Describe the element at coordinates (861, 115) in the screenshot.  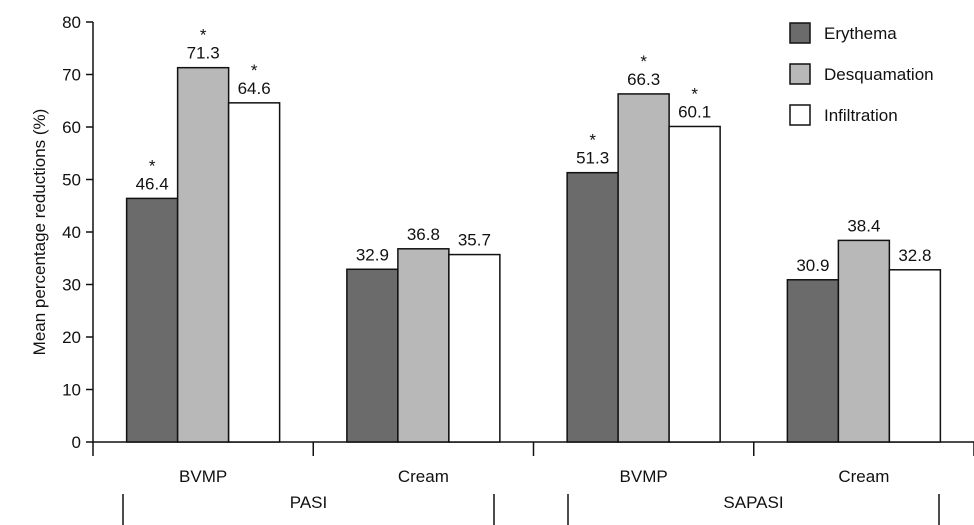
I see `legend-label: Infiltration` at that location.